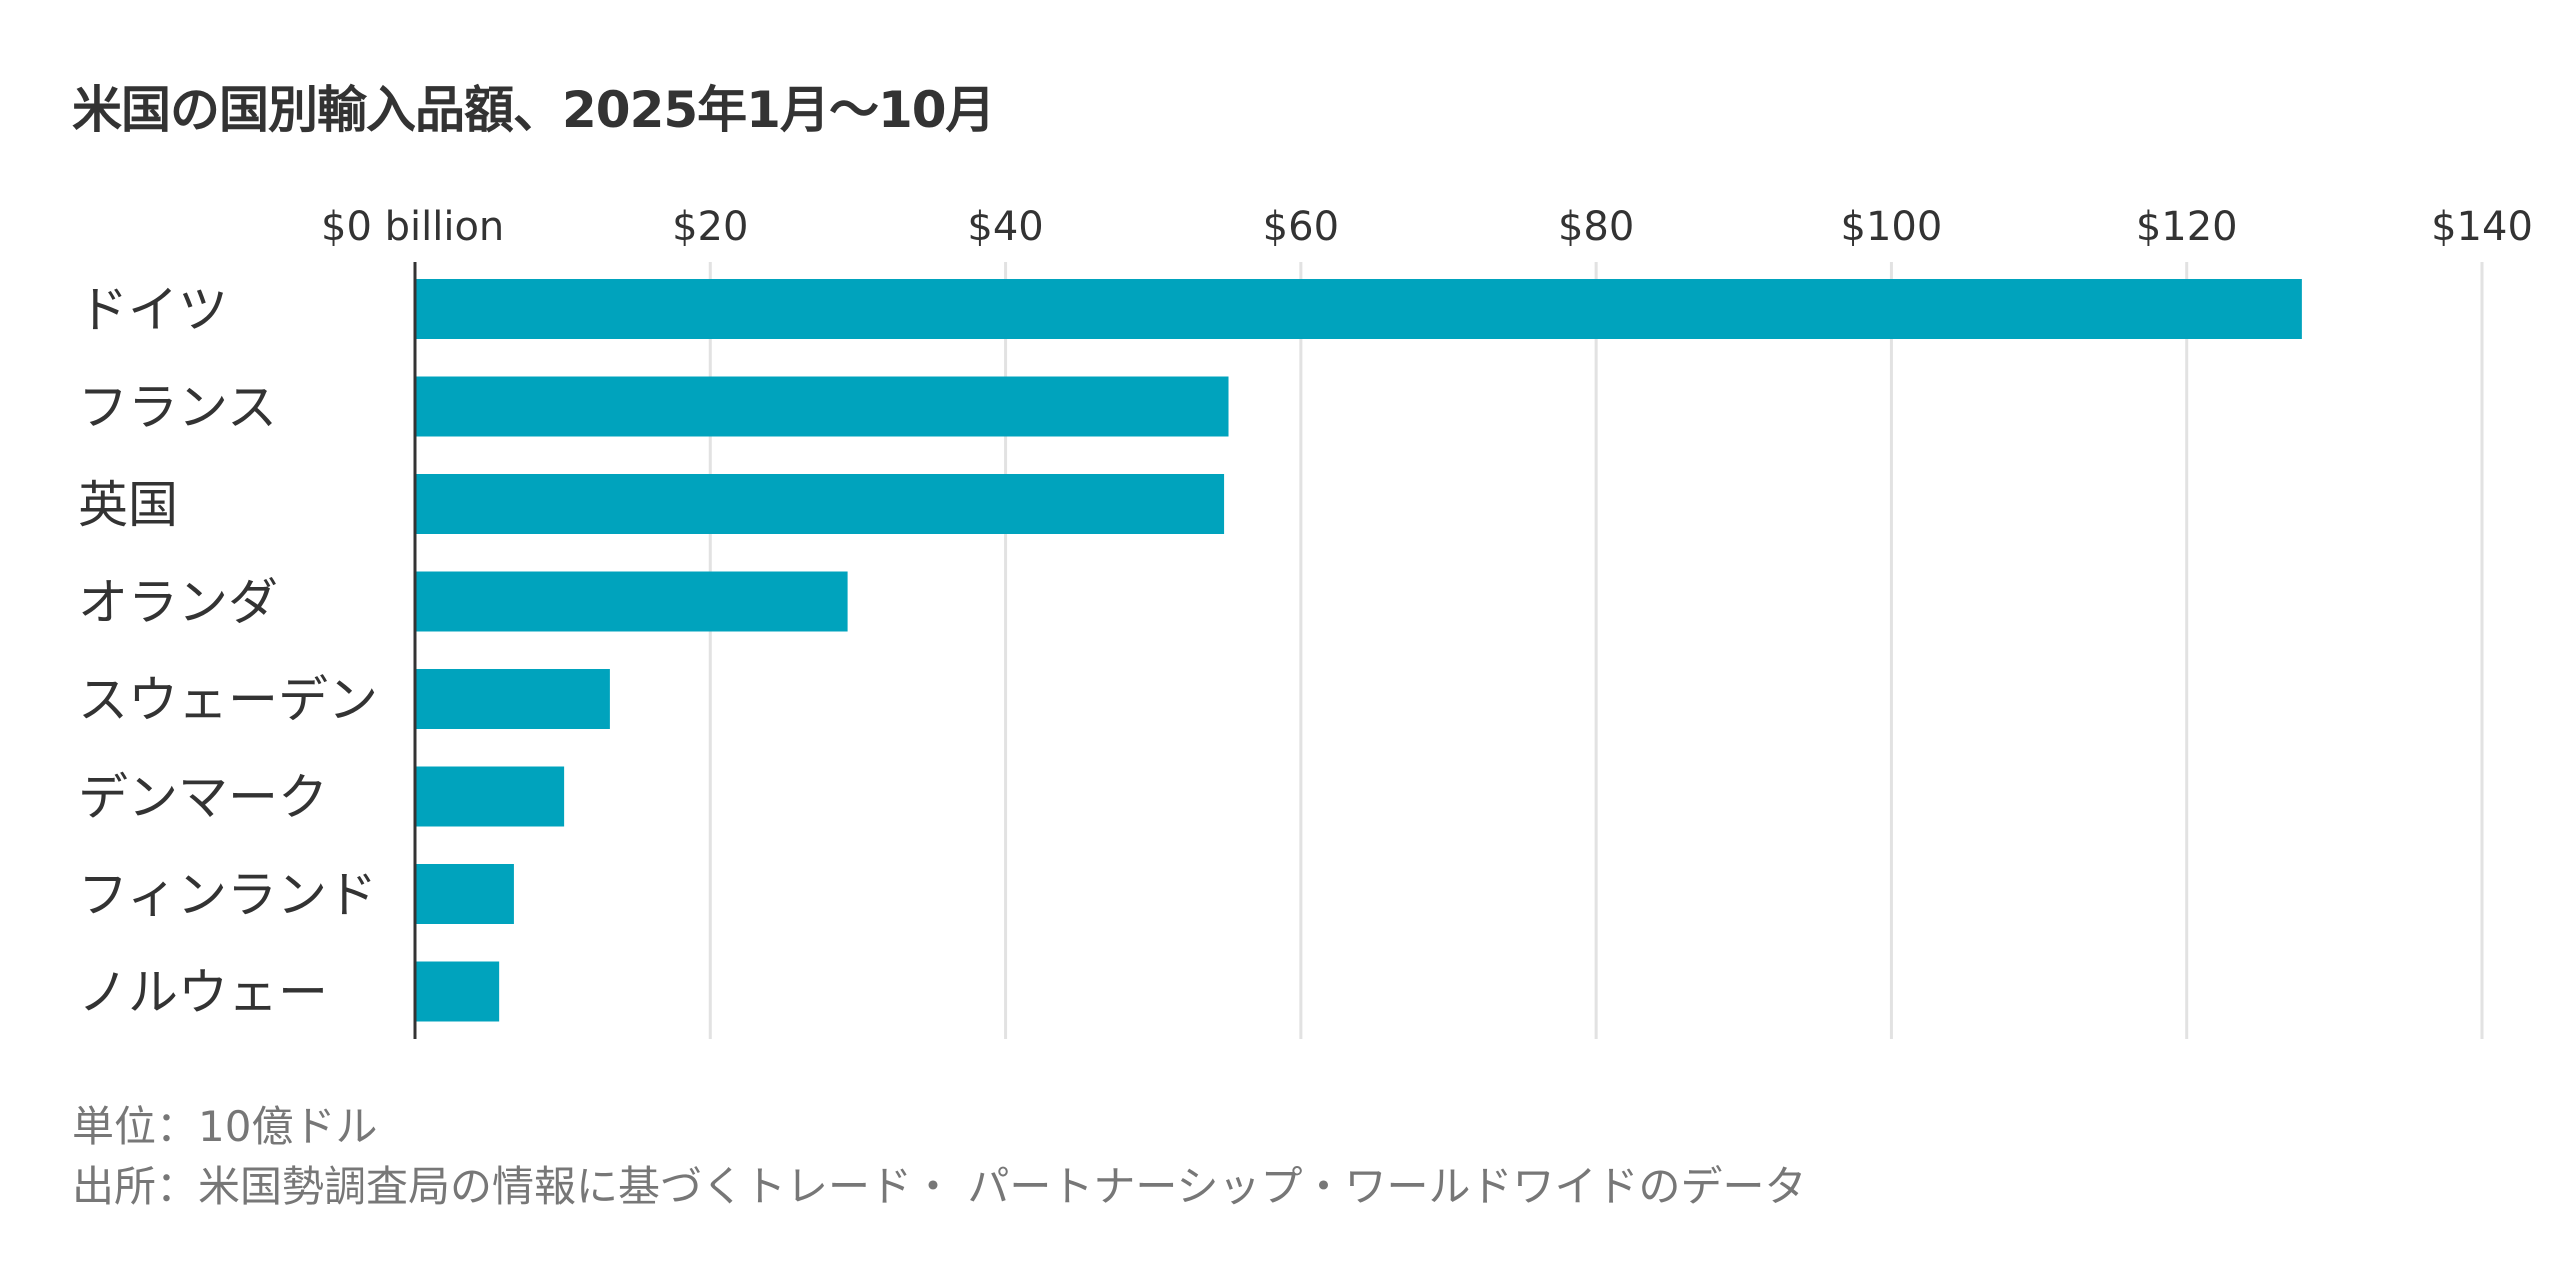  Describe the element at coordinates (128, 505) in the screenshot. I see `category-label: 英国` at that location.